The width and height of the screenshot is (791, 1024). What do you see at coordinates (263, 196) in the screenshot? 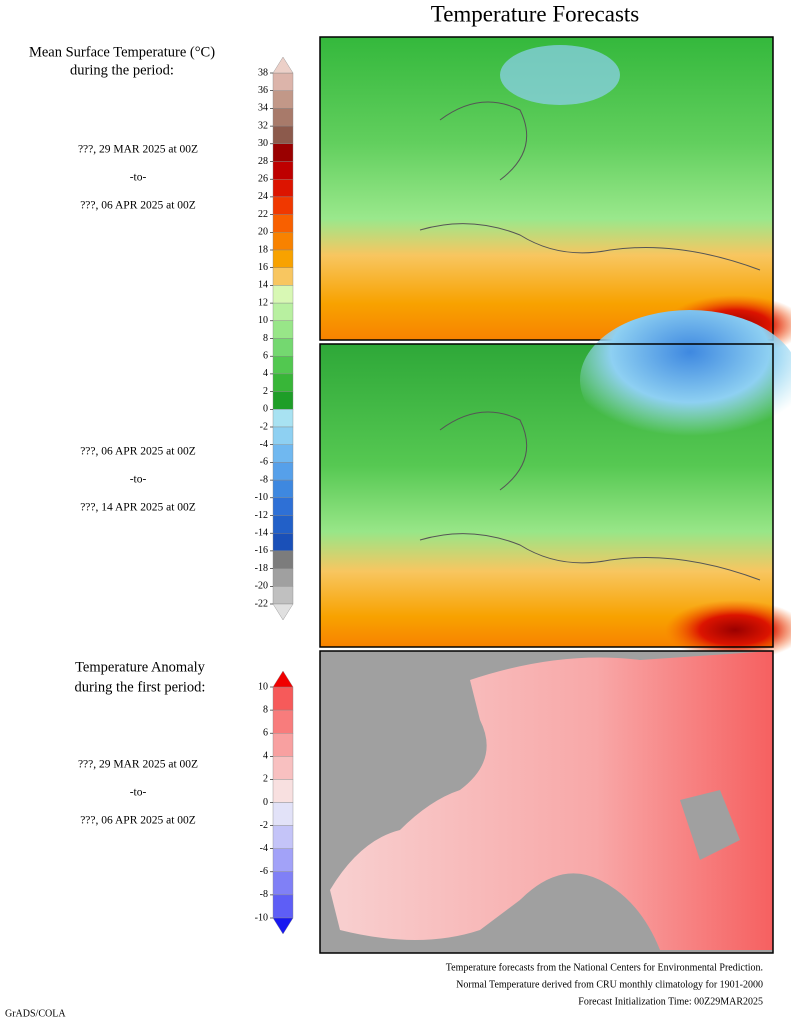
I see `tick-label: 24` at bounding box center [263, 196].